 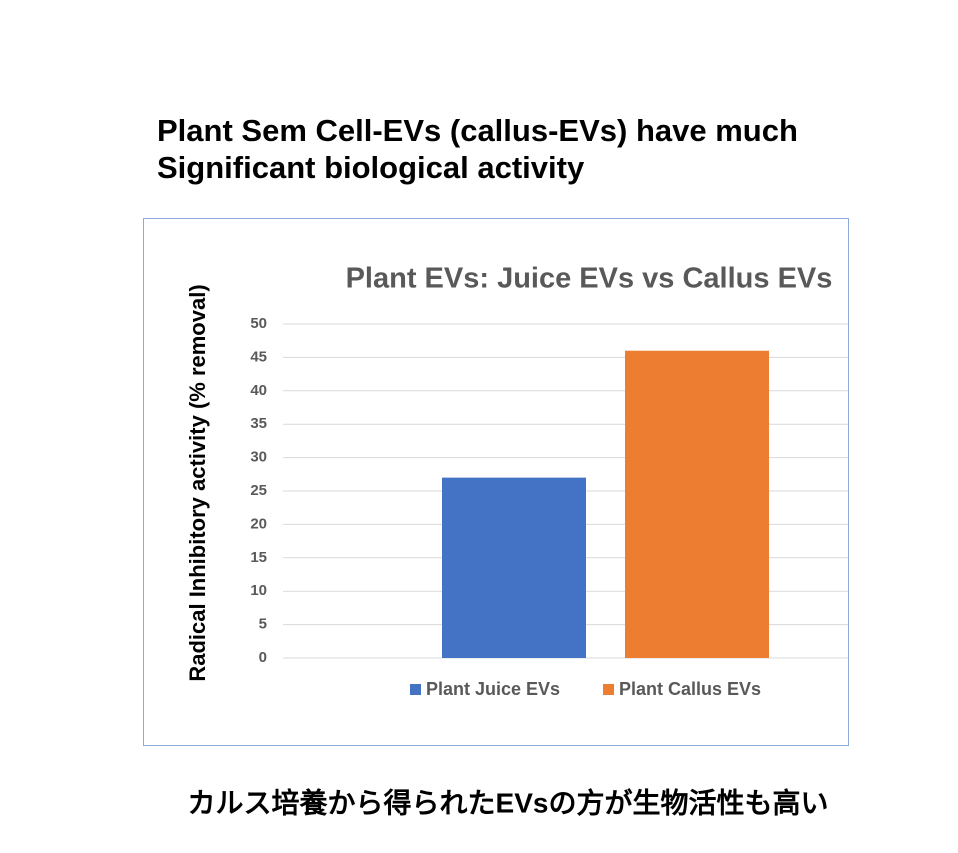 What do you see at coordinates (258, 356) in the screenshot?
I see `y-tick-label: 45` at bounding box center [258, 356].